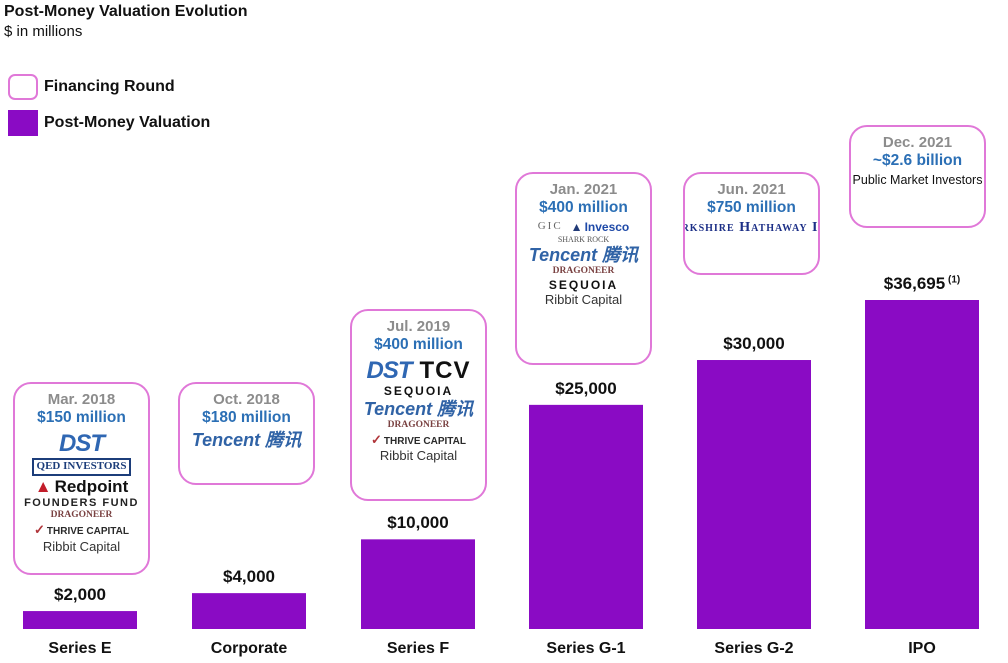 The height and width of the screenshot is (663, 1008). I want to click on value-label: $25,000, so click(586, 389).